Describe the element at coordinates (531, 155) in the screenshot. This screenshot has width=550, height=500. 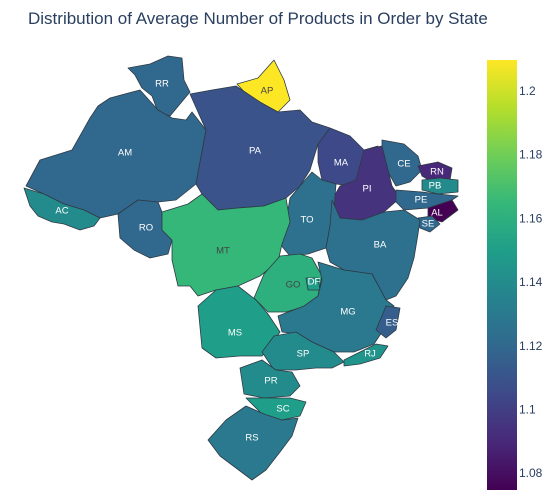
I see `colorbar-tick-label: 1.18` at that location.